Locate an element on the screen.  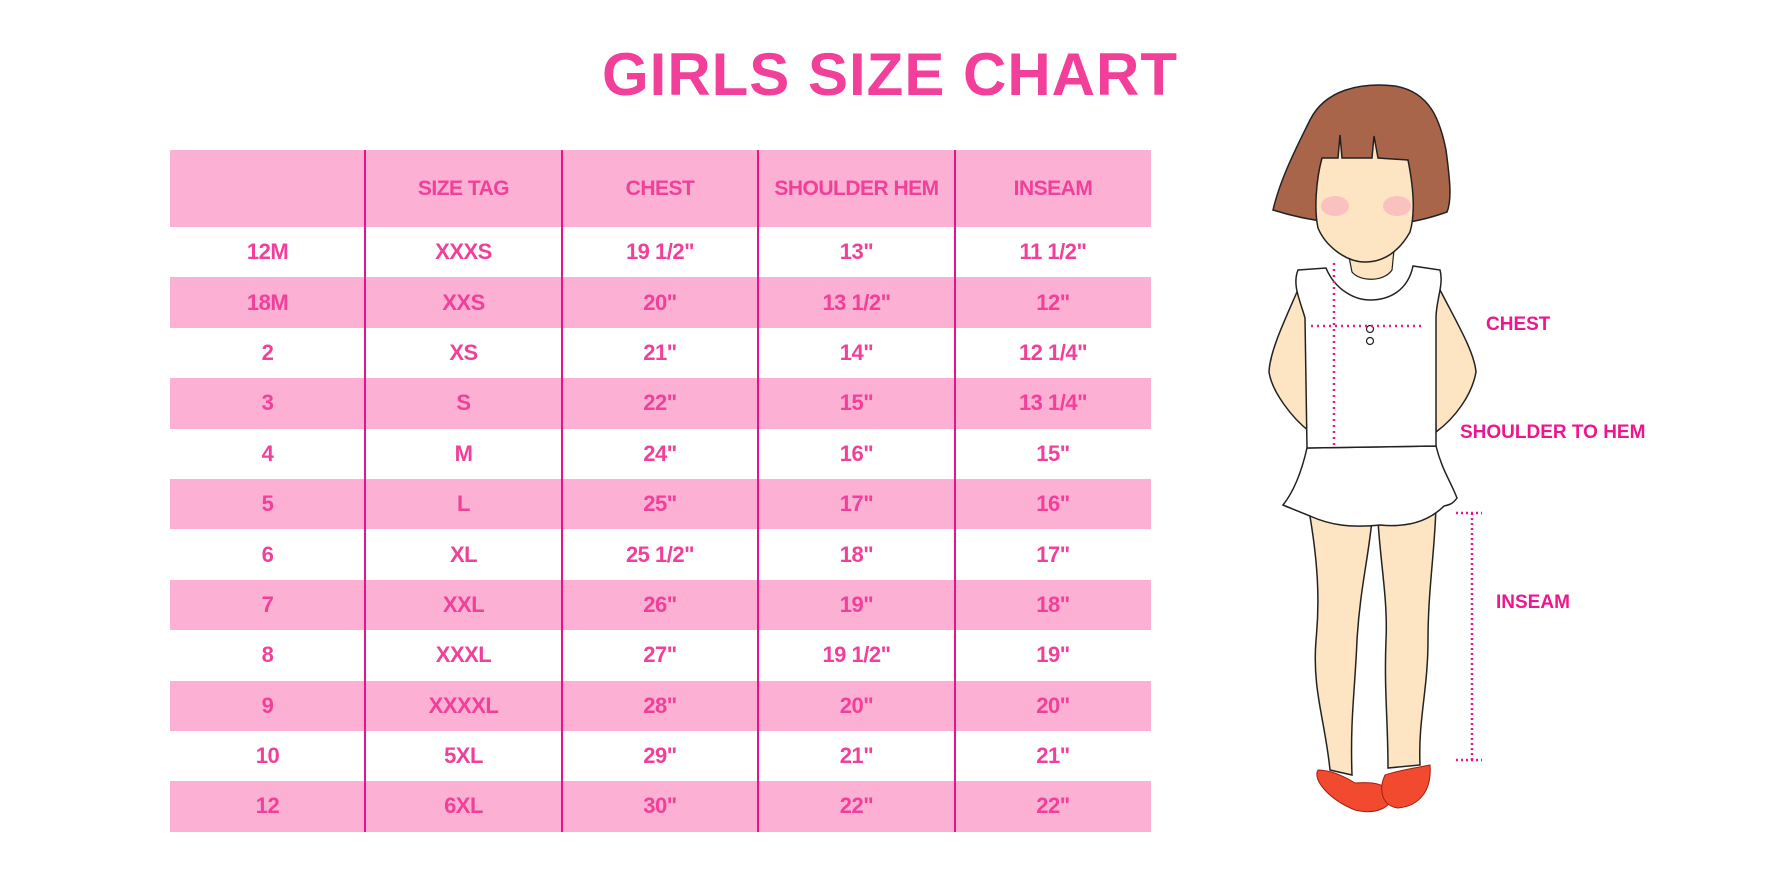
table-row: 4 M 24" 16" 15" is located at coordinates (660, 454).